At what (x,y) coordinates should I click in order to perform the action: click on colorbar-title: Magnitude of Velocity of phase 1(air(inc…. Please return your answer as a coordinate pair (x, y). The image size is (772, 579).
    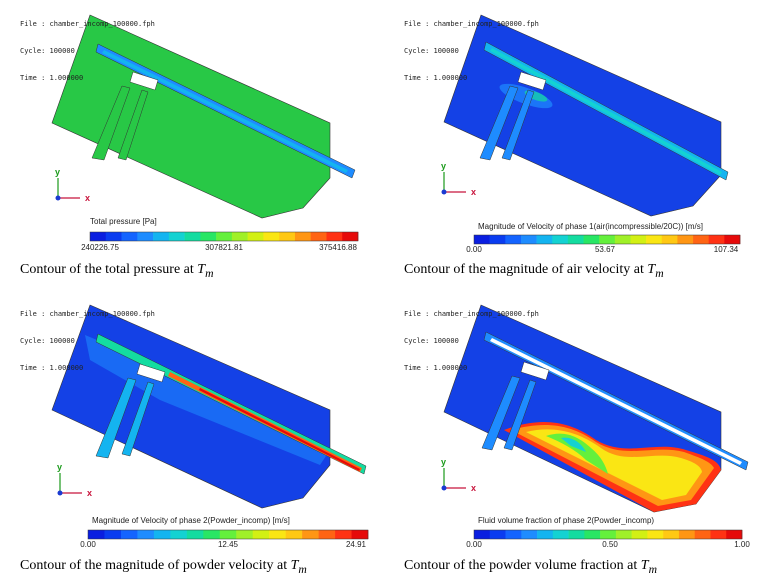
    Looking at the image, I should click on (590, 226).